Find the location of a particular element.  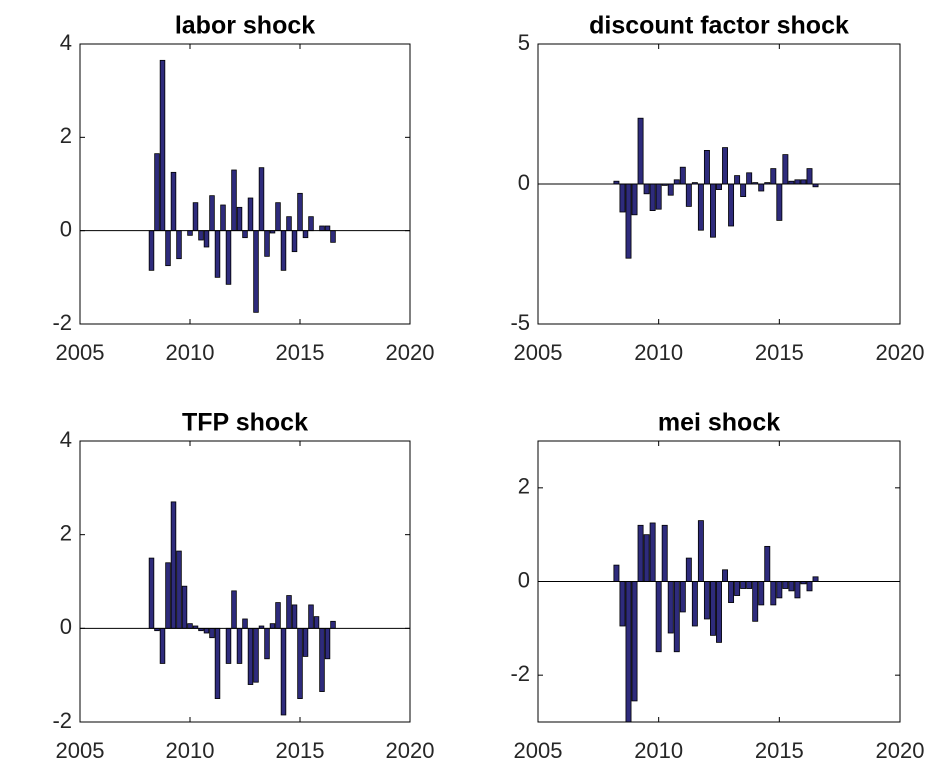

y-tick-label: 4 is located at coordinates (66, 42).